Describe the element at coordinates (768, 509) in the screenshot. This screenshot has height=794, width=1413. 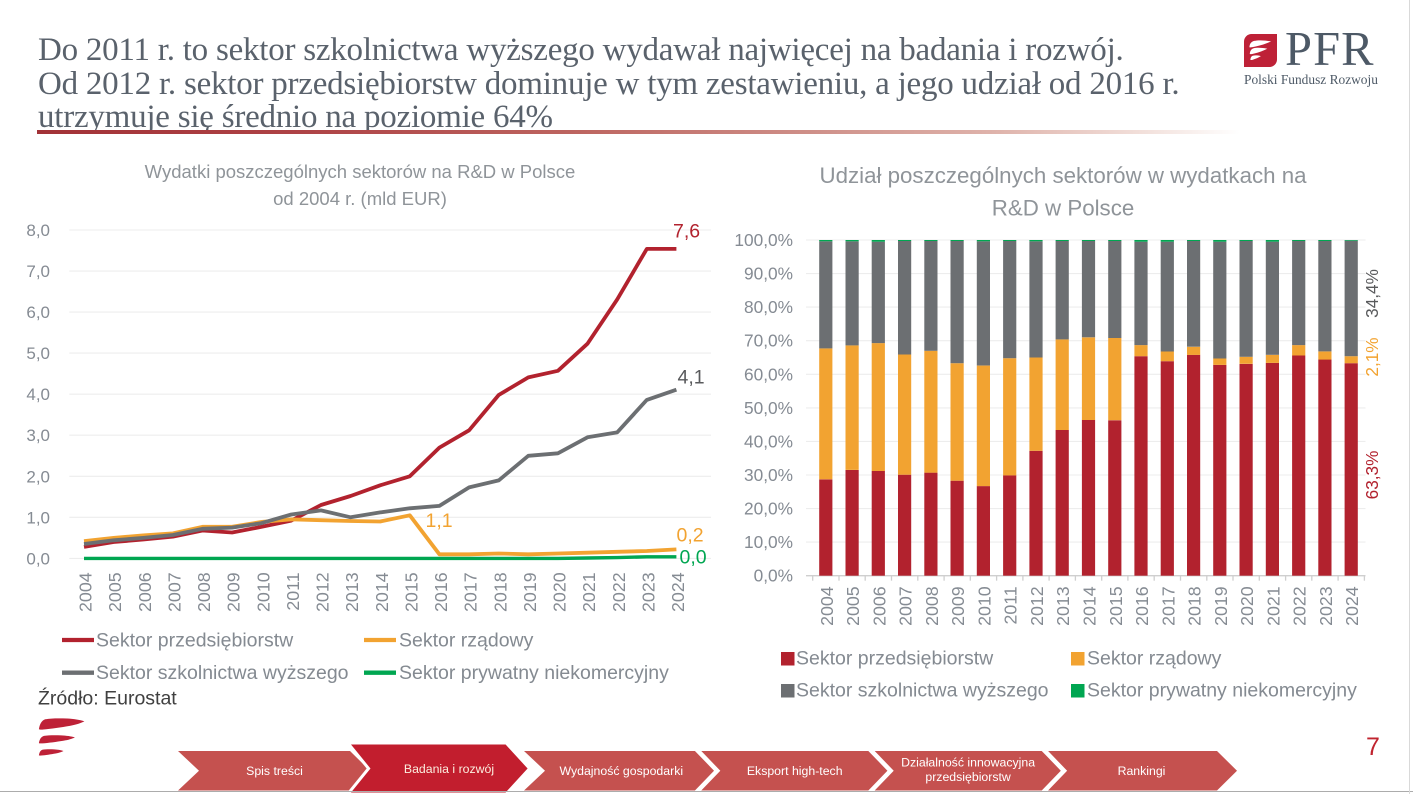
I see `svg-text: 20,0%` at that location.